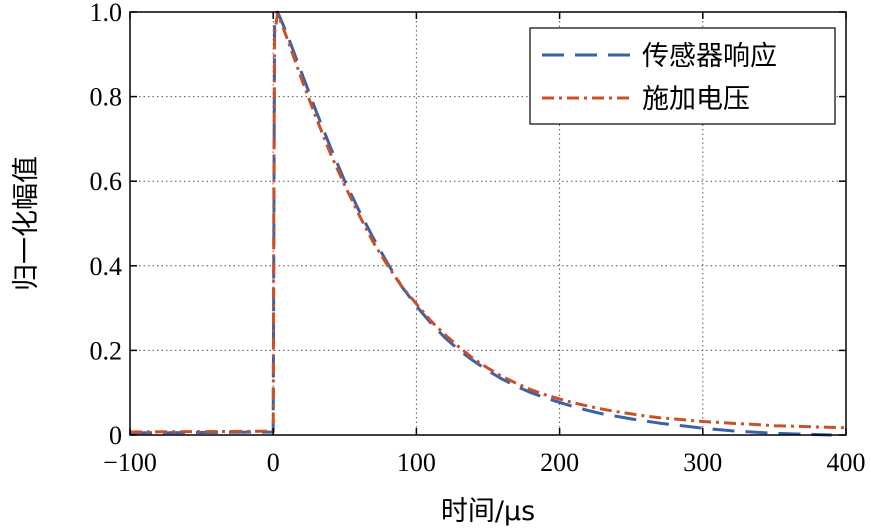 The height and width of the screenshot is (529, 871). What do you see at coordinates (416, 462) in the screenshot?
I see `x-tick-label: 100` at bounding box center [416, 462].